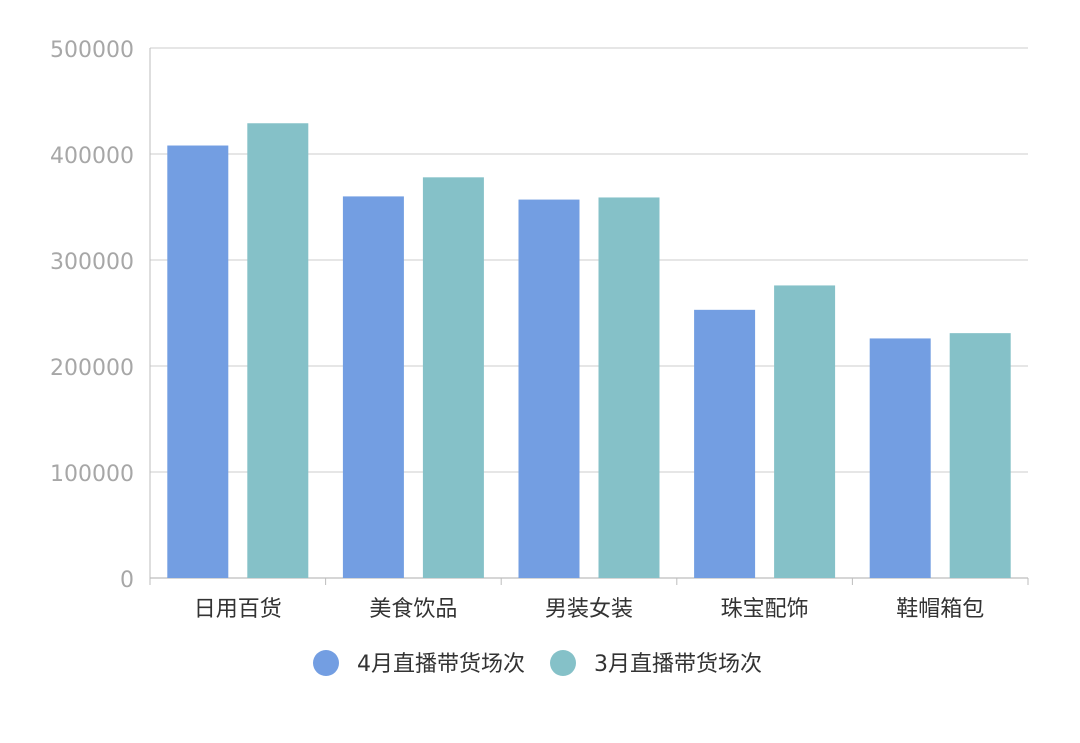  What do you see at coordinates (92, 474) in the screenshot?
I see `y-tick-label: 100000` at bounding box center [92, 474].